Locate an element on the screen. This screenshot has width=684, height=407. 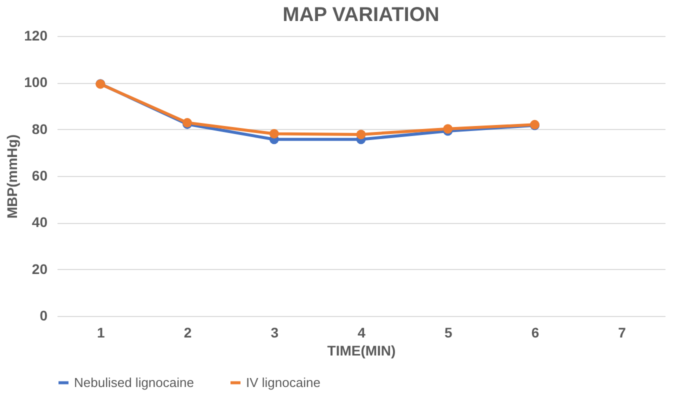
legend-label: Nebulised lignocaine is located at coordinates (134, 382).